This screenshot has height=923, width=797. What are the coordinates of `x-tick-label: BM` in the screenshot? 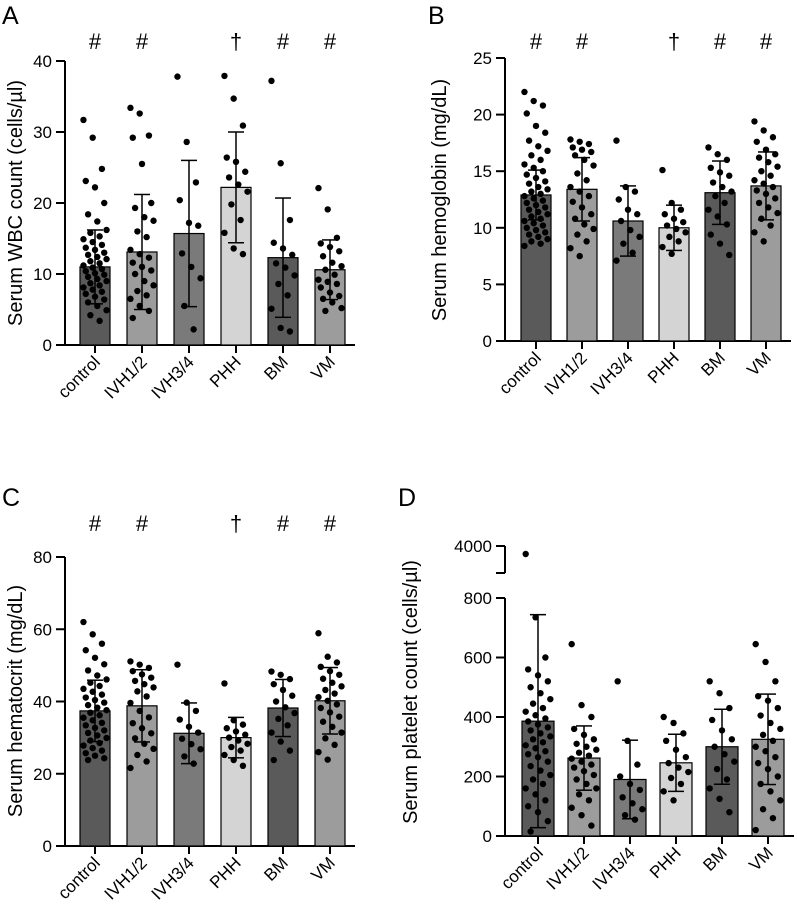 It's located at (275, 868).